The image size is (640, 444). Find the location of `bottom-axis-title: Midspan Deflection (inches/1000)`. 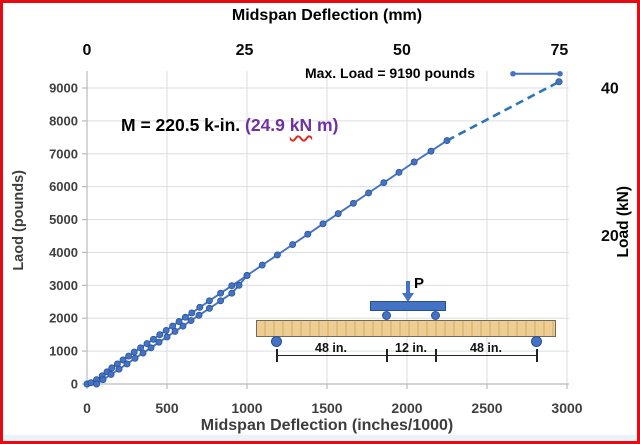

bottom-axis-title: Midspan Deflection (inches/1000) is located at coordinates (327, 425).